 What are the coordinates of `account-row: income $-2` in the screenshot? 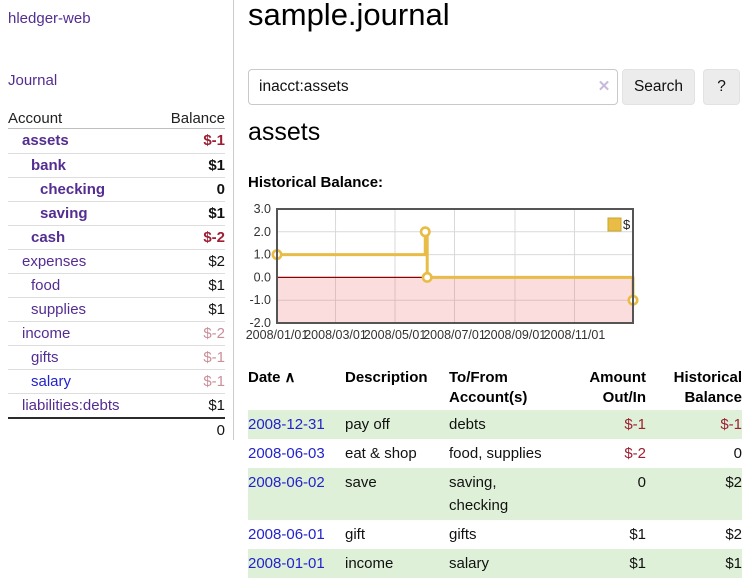 It's located at (116, 333).